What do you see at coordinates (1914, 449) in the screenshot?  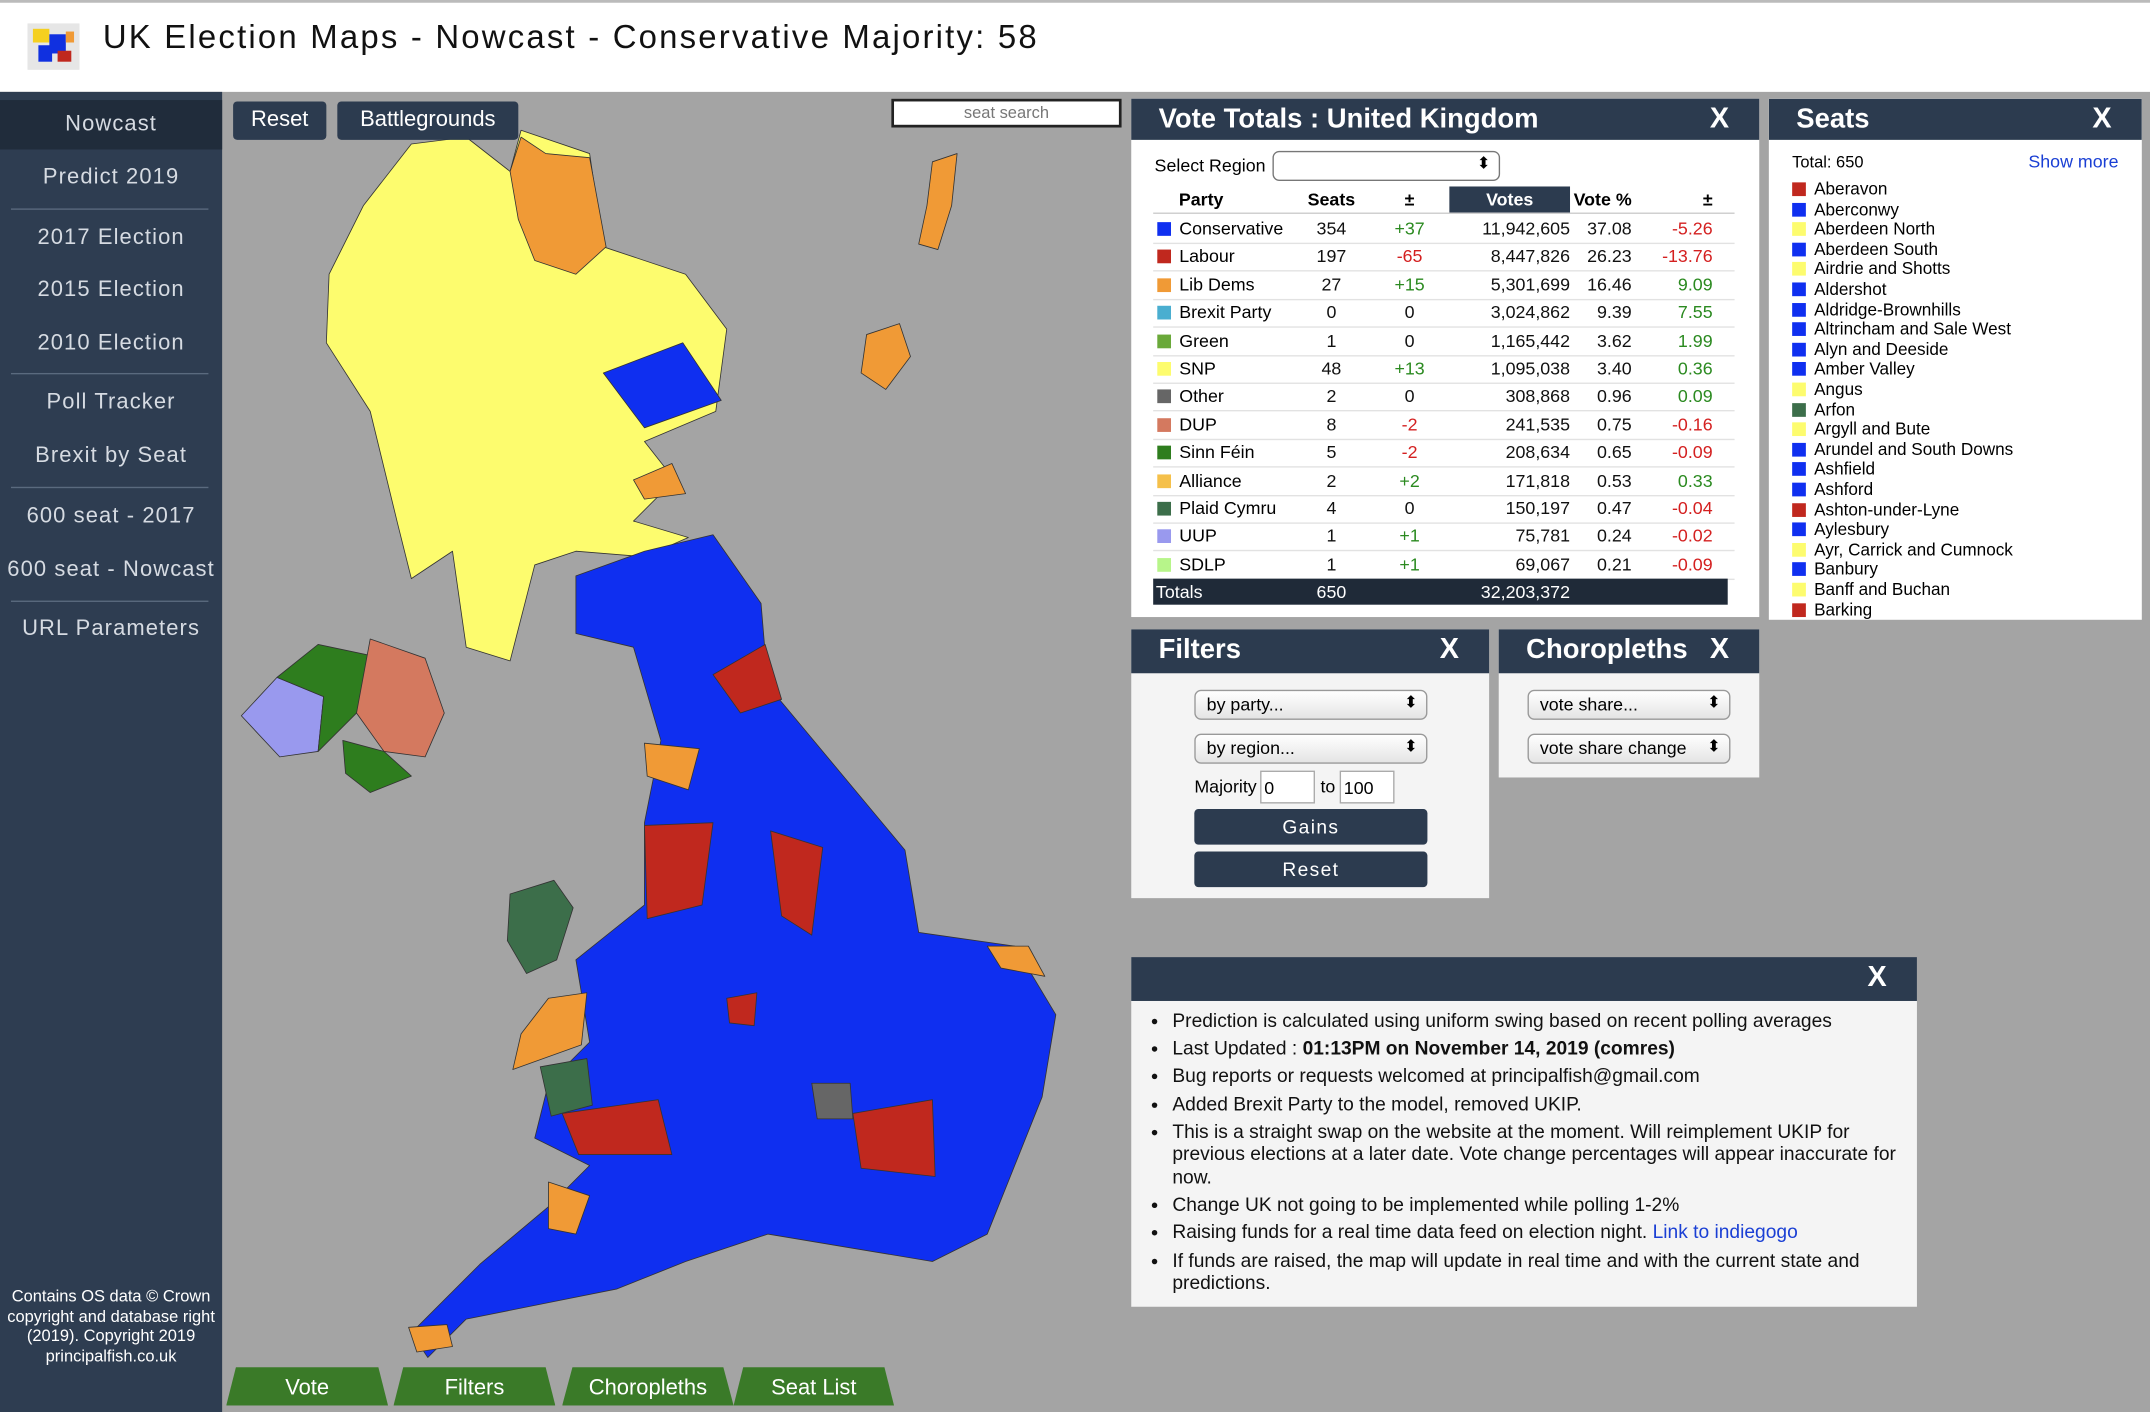 I see `seat-name: Arundel and South Downs` at bounding box center [1914, 449].